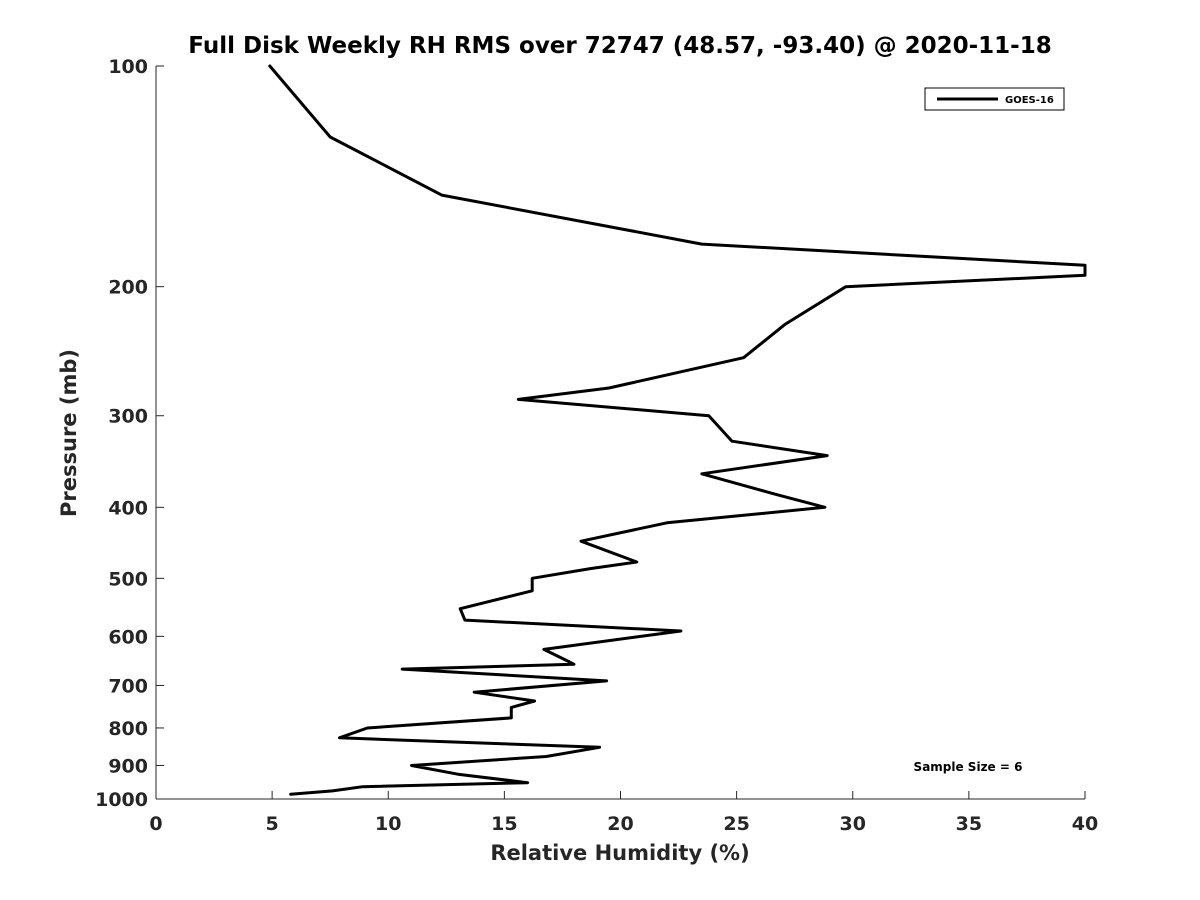 The width and height of the screenshot is (1200, 900). Describe the element at coordinates (128, 766) in the screenshot. I see `y-tick-label: 900` at that location.